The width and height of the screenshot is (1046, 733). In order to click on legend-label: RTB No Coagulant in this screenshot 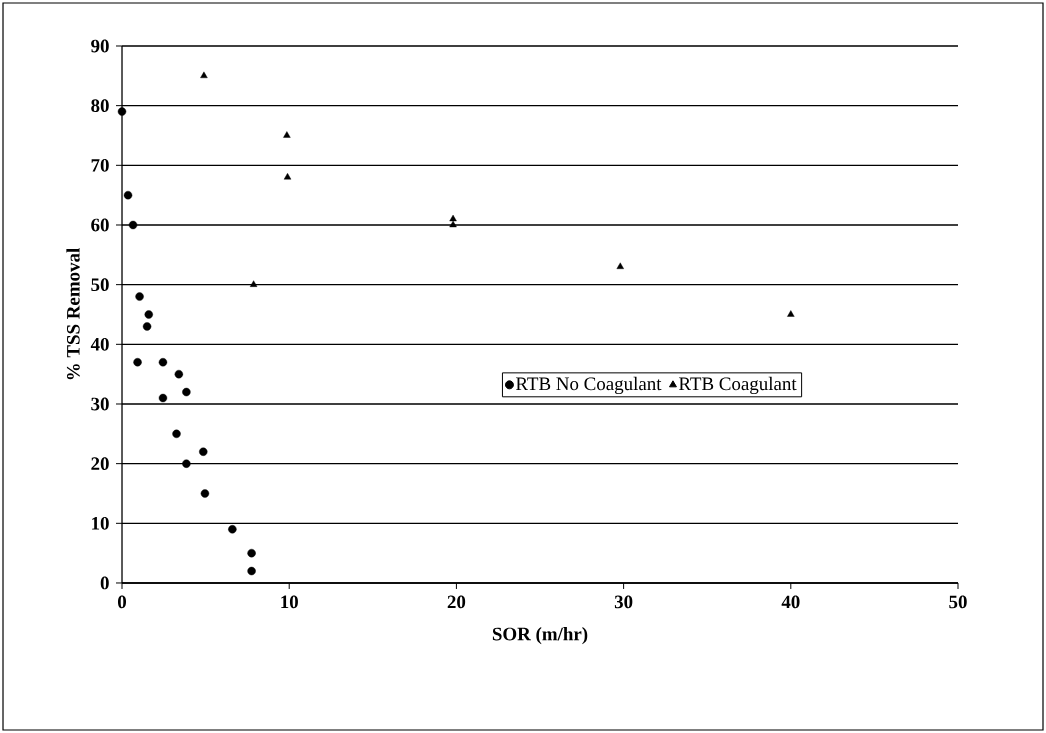, I will do `click(588, 385)`.